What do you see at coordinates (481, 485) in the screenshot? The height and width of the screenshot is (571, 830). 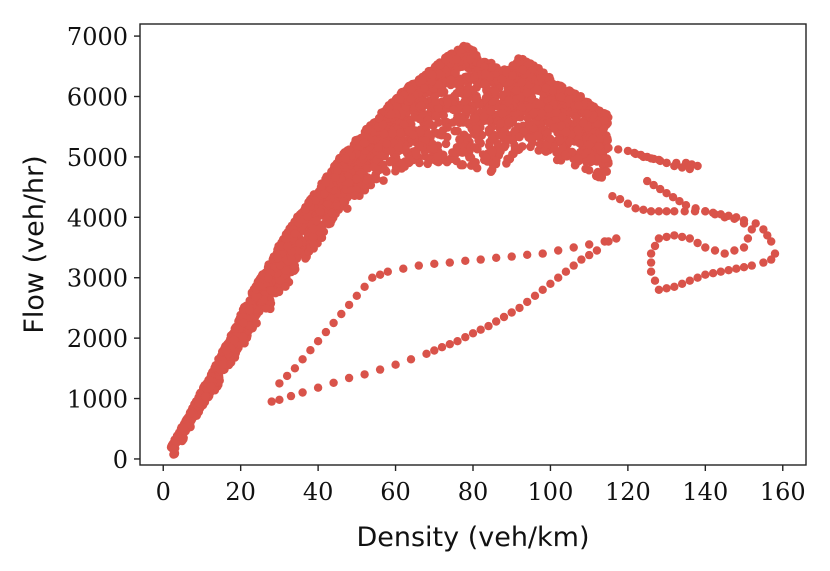 I see `x-axis: 0 20 40 60 80 100 120 140 160` at bounding box center [481, 485].